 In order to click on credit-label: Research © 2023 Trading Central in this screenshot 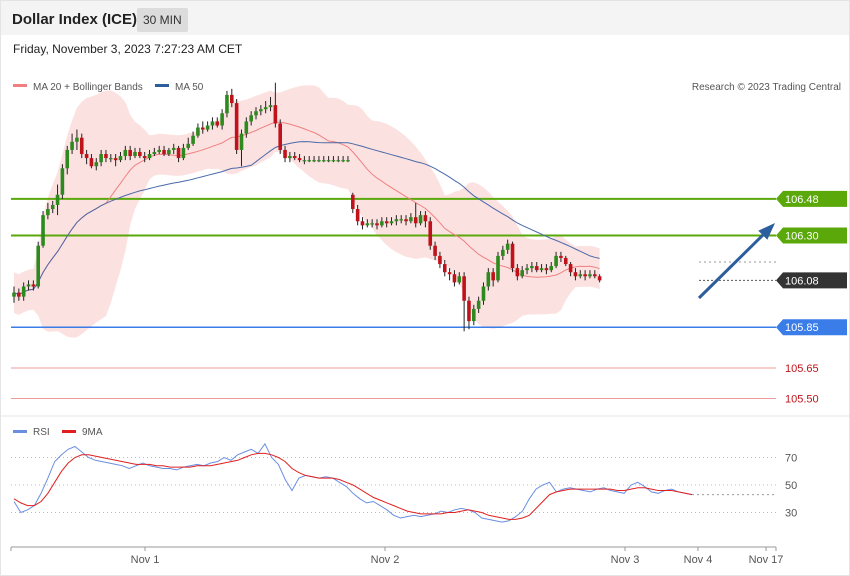, I will do `click(766, 87)`.